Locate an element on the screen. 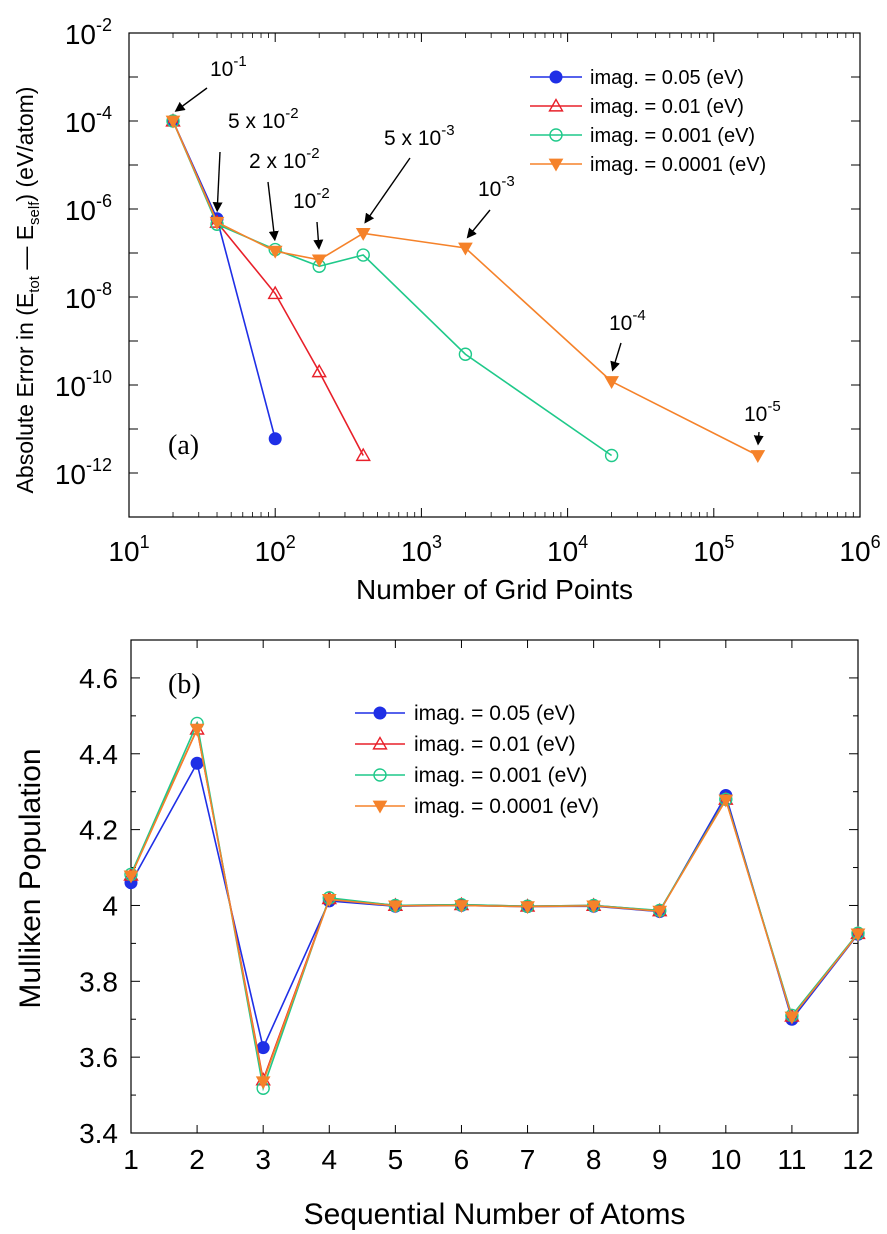 This screenshot has width=887, height=1234. series-line is located at coordinates (392, 288).